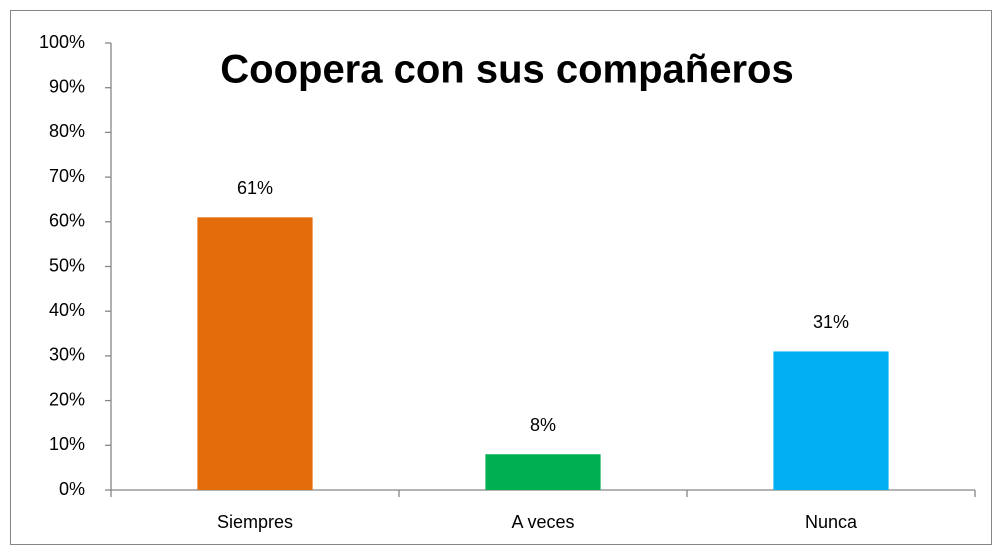 The width and height of the screenshot is (994, 547). What do you see at coordinates (67, 221) in the screenshot?
I see `y-tick-label: 60%` at bounding box center [67, 221].